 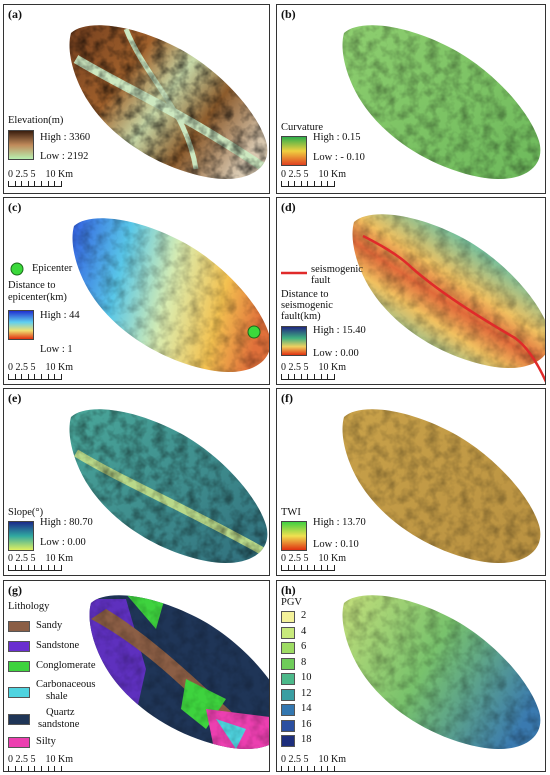 I want to click on legend-title: PGV, so click(x=292, y=602).